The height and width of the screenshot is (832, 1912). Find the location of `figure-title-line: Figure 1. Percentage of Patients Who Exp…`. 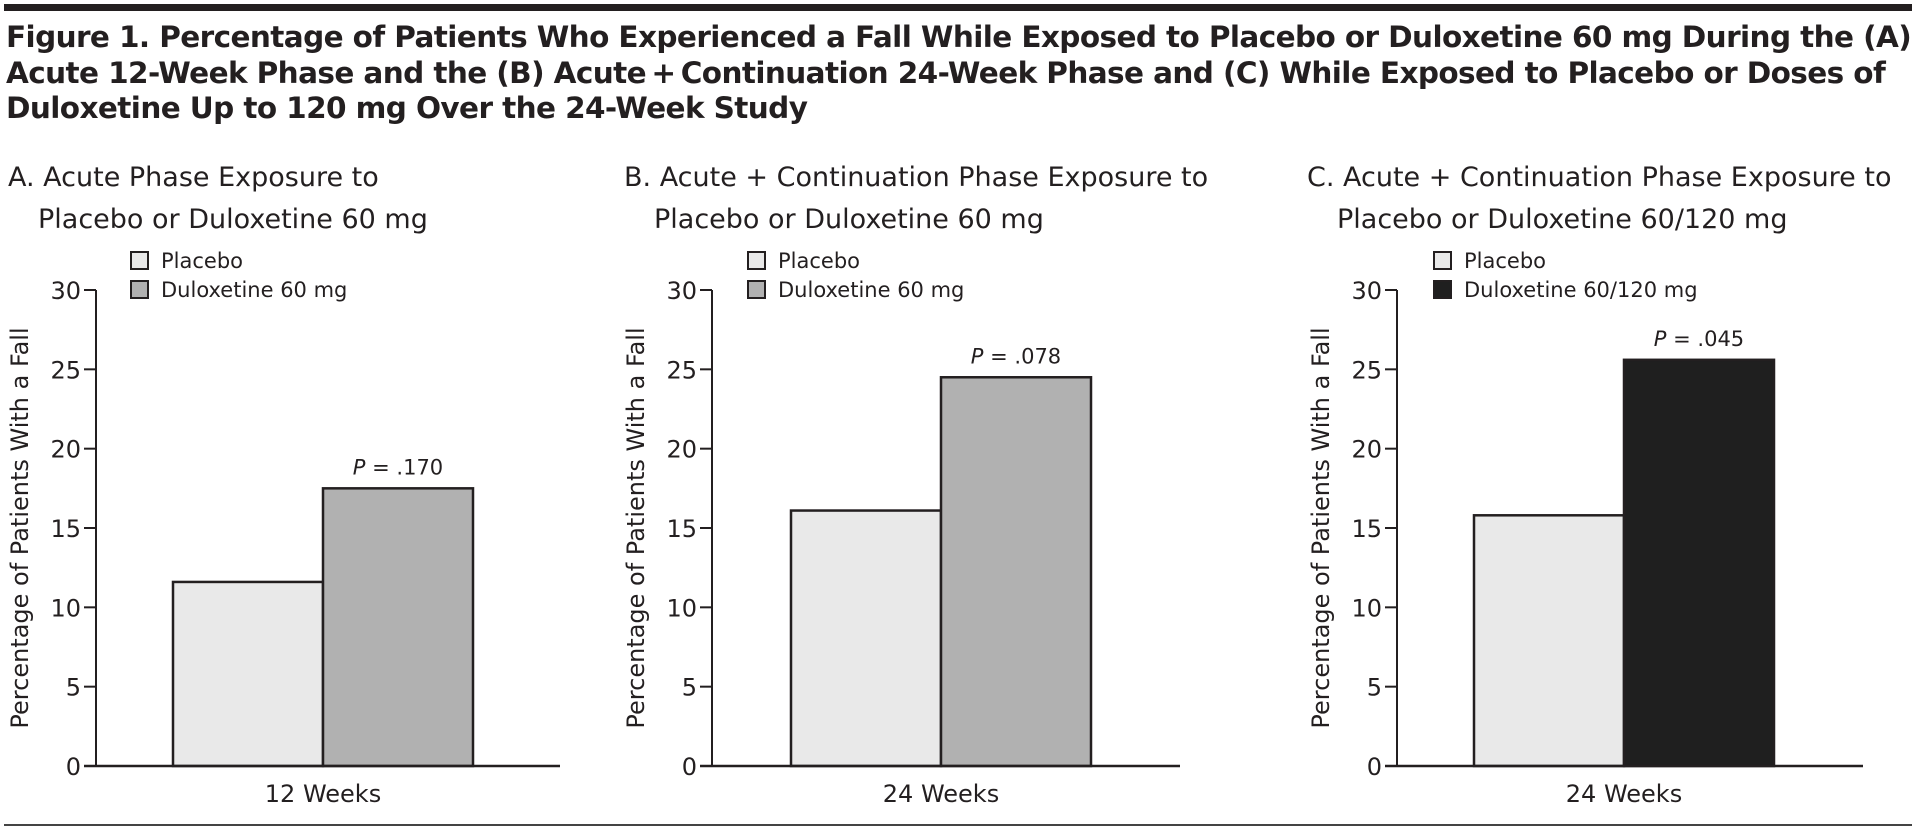

figure-title-line: Figure 1. Percentage of Patients Who Exp… is located at coordinates (959, 37).